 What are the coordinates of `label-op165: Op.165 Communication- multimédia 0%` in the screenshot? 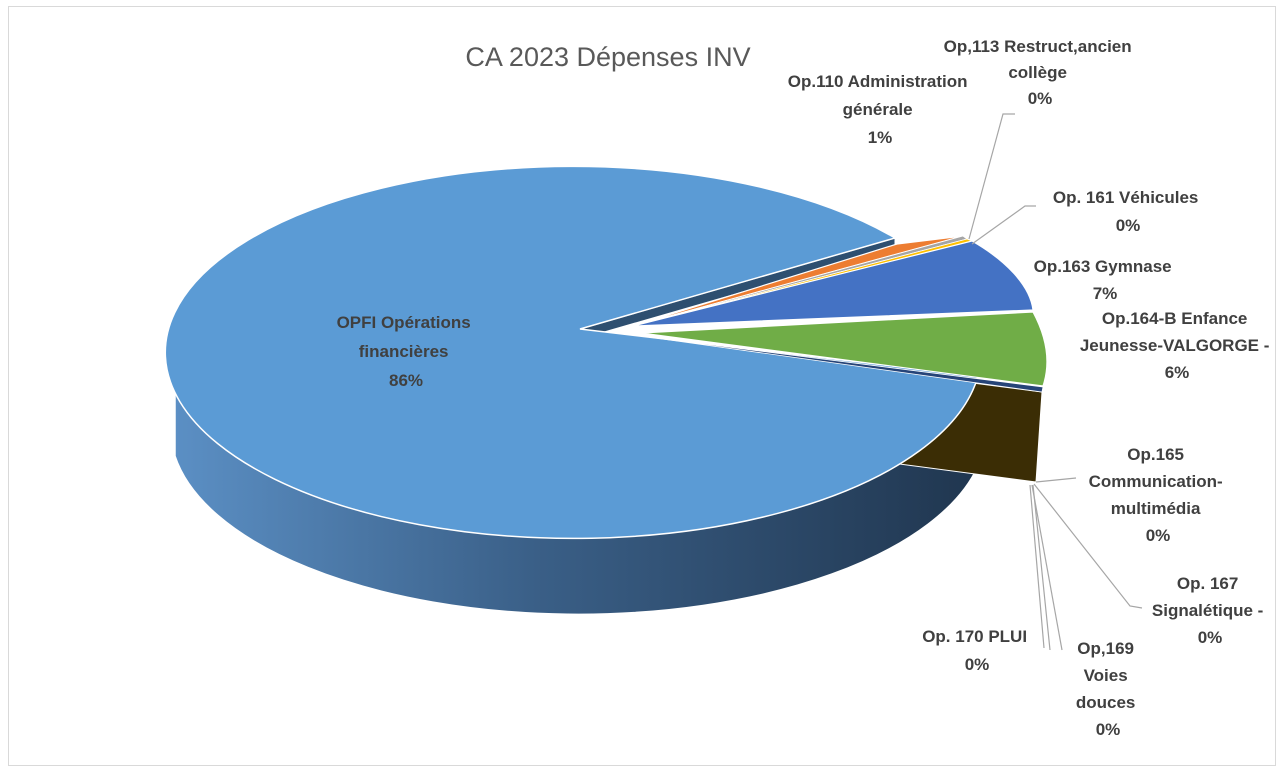 It's located at (1158, 495).